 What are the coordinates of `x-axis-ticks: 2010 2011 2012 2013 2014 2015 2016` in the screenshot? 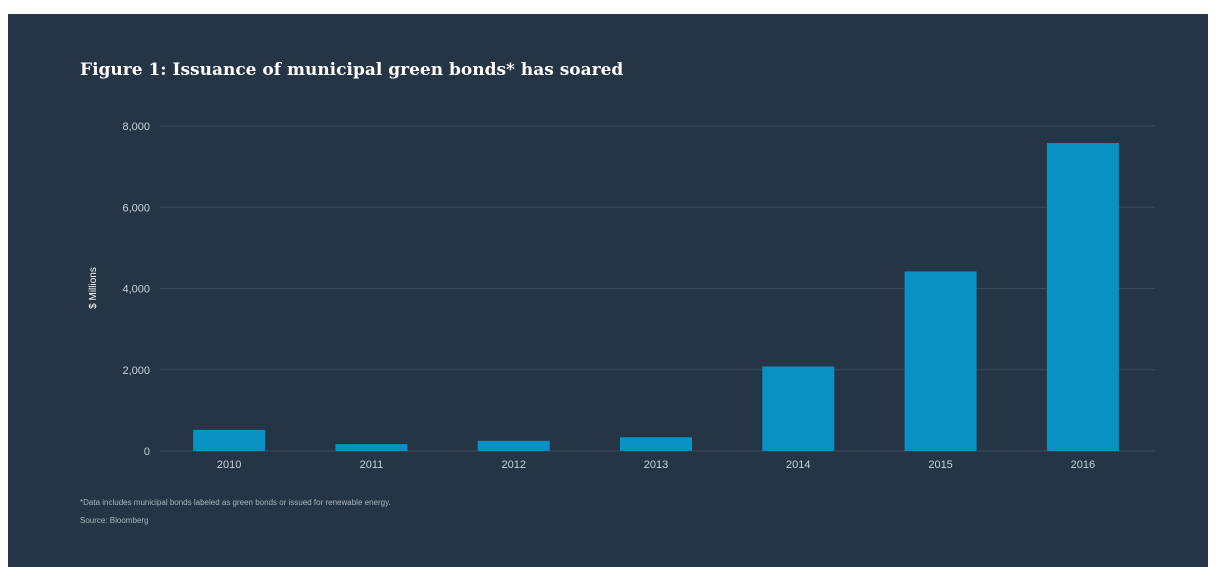 It's located at (656, 465).